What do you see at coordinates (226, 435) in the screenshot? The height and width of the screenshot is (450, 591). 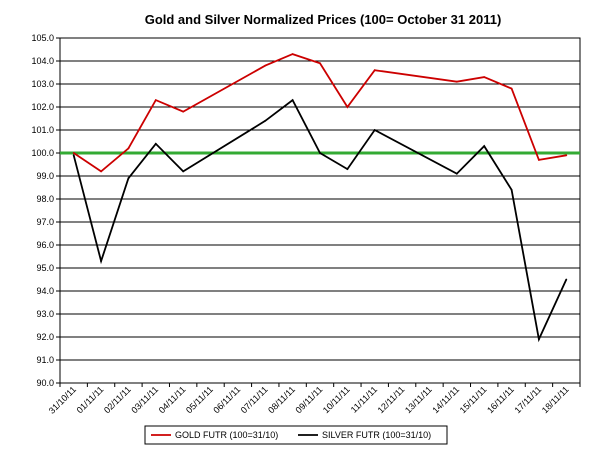 I see `legend-label: GOLD FUTR (100=31/10)` at bounding box center [226, 435].